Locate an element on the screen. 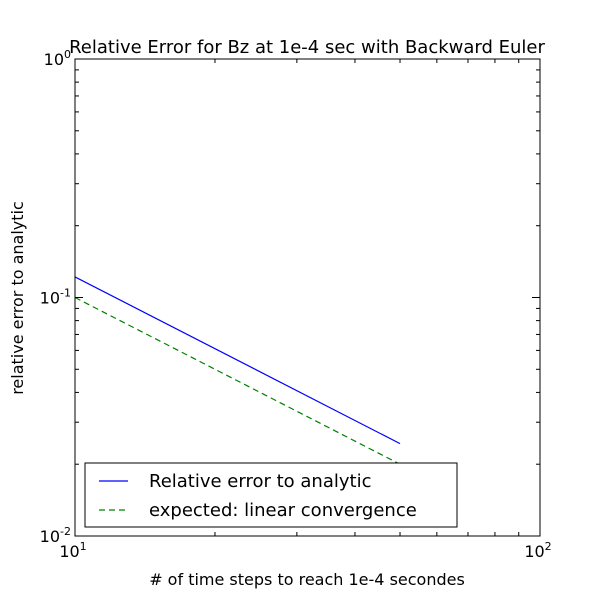 This screenshot has width=600, height=597. y-tick-label: 10⁻¹ is located at coordinates (55, 297).